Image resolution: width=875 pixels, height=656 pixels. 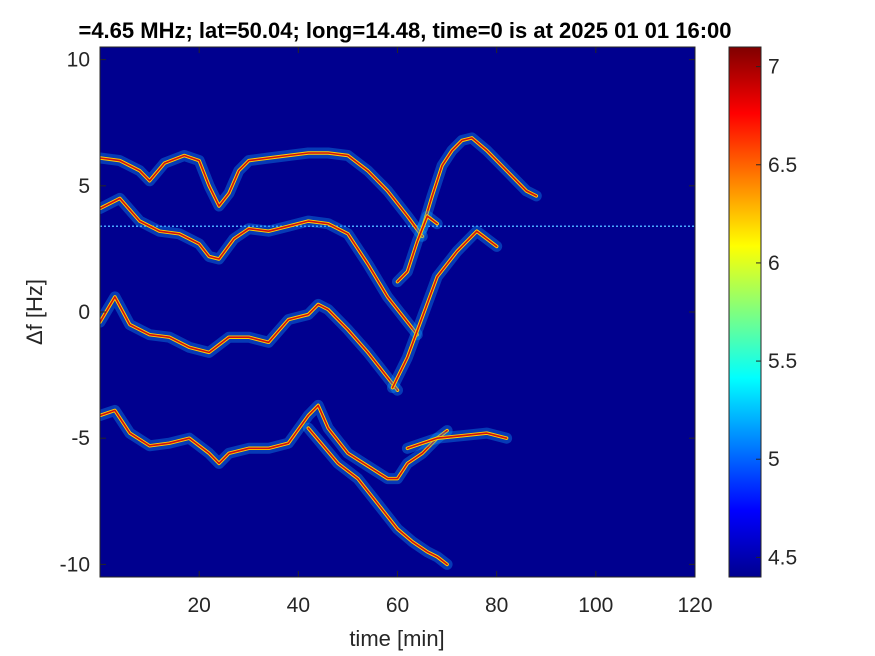 I want to click on x-tick-label: 80, so click(x=496, y=605).